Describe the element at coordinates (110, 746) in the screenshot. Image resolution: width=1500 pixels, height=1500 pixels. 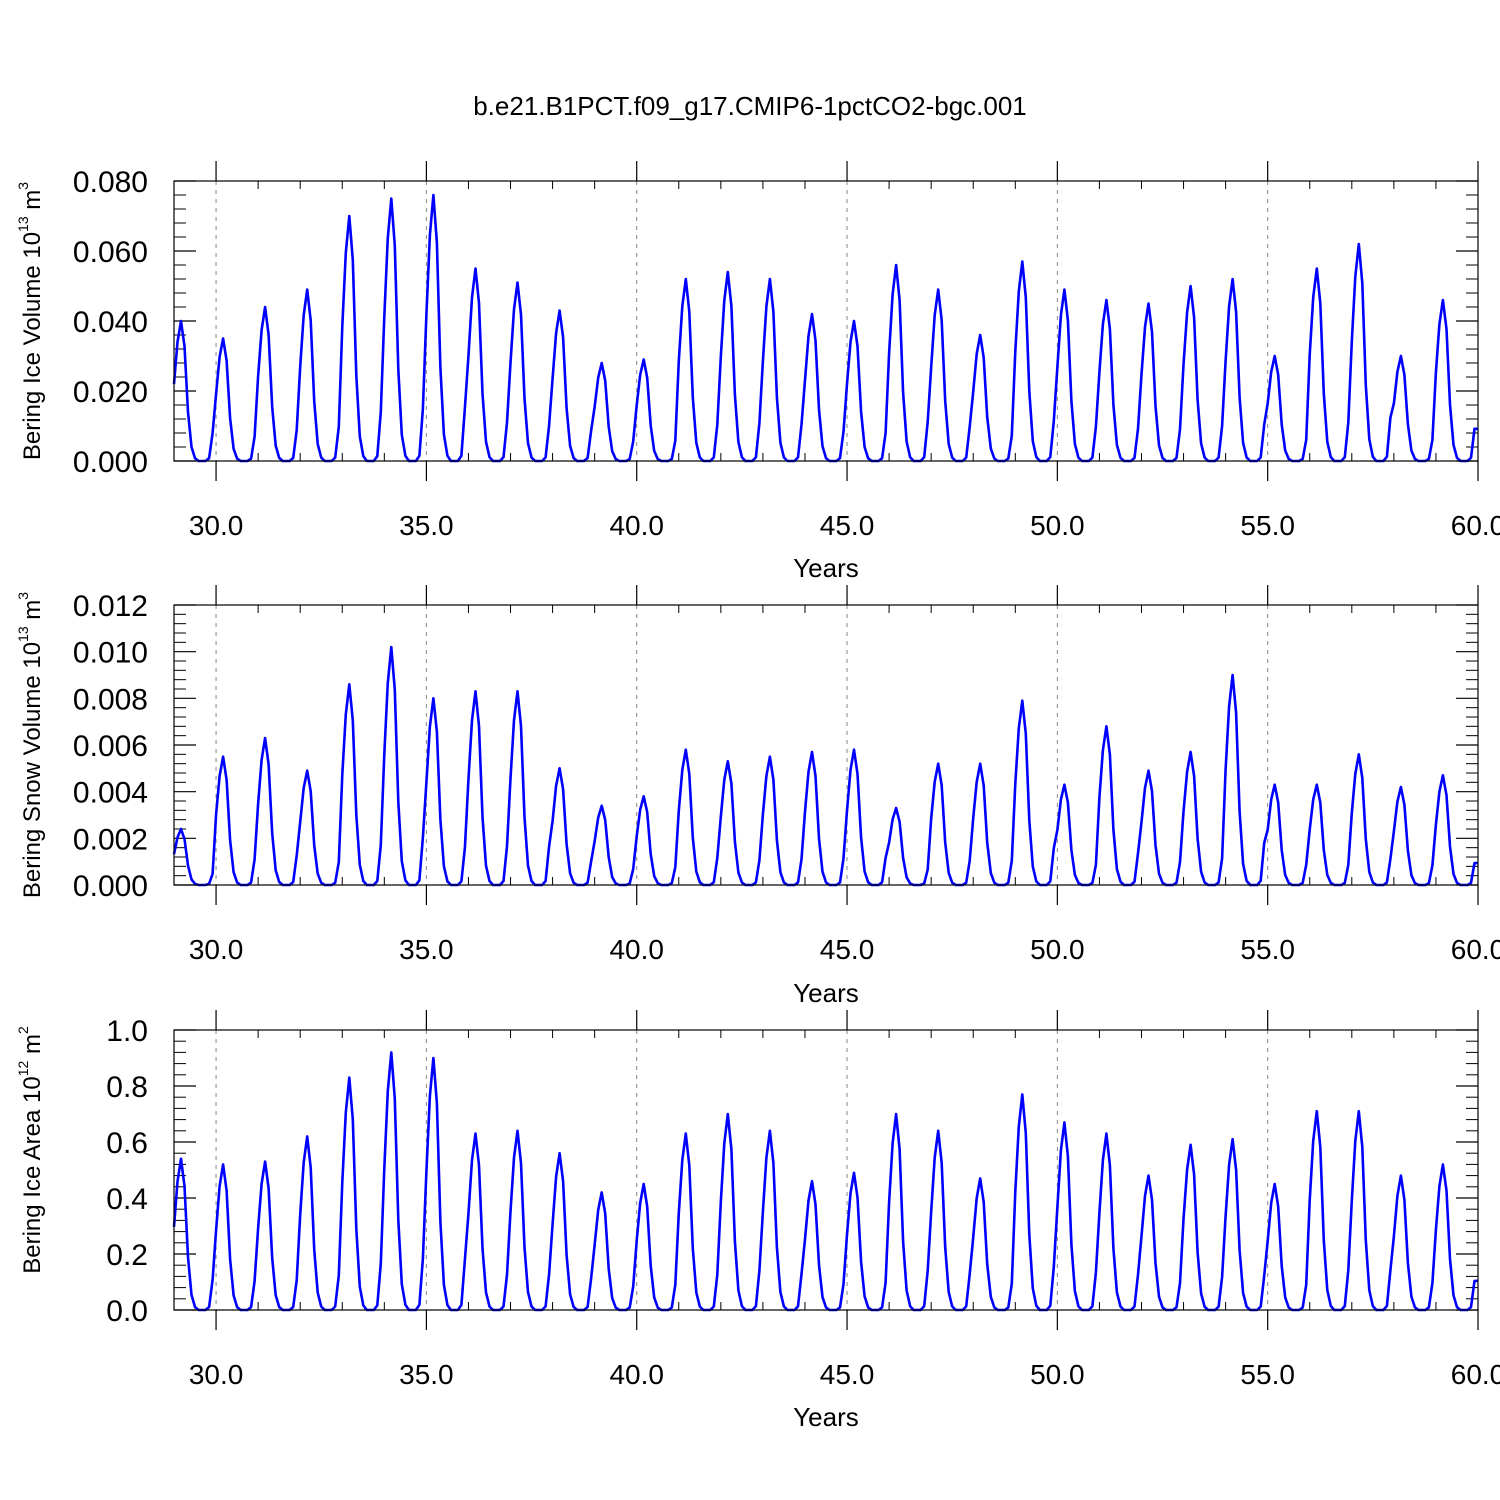
I see `y-tick-label: 0.006` at that location.